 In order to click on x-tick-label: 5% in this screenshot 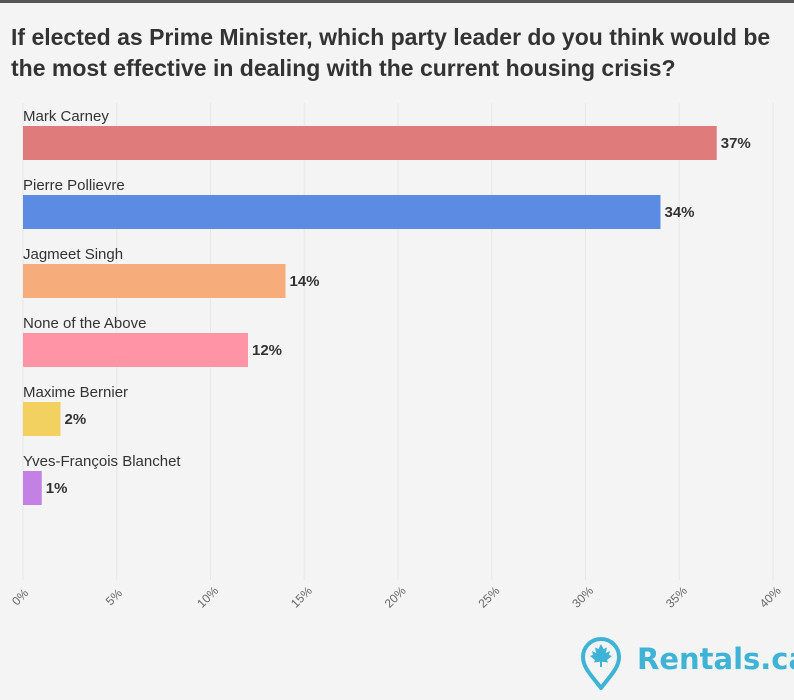, I will do `click(114, 597)`.